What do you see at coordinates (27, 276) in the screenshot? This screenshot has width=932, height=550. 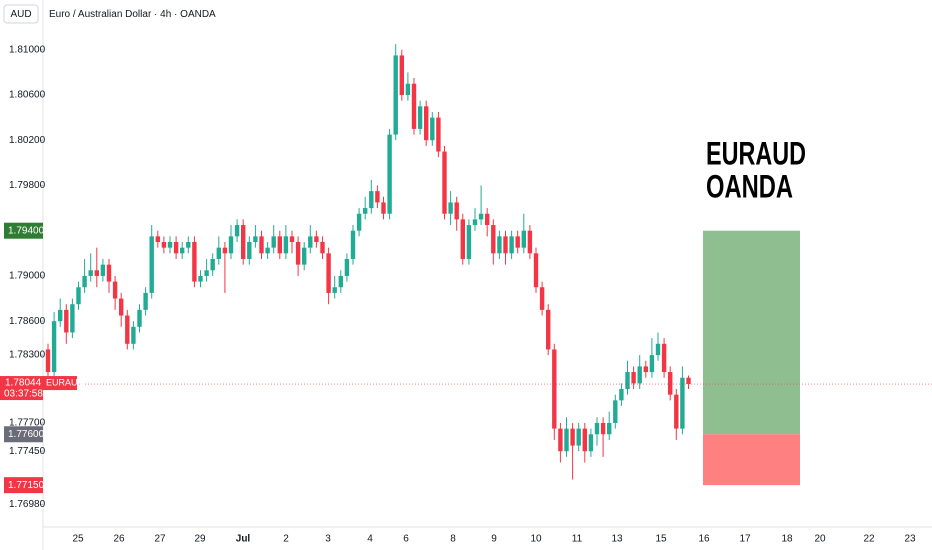 I see `y-tick-label: 1.79000` at bounding box center [27, 276].